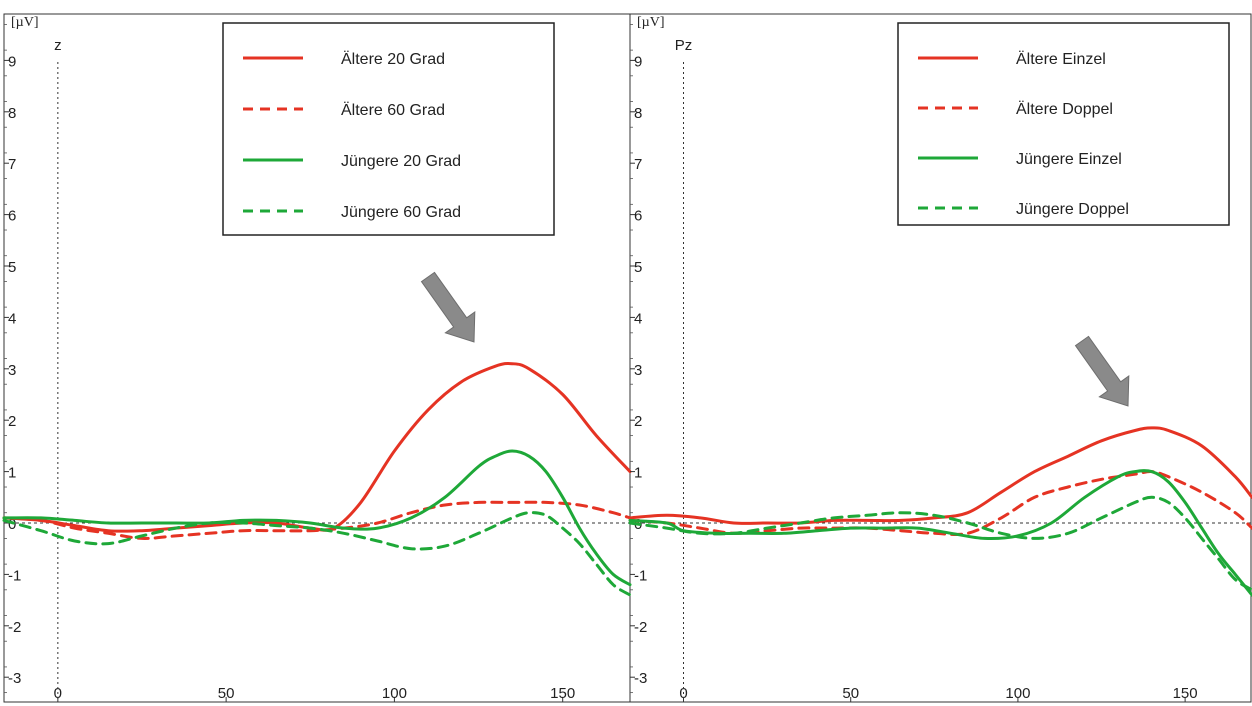 This screenshot has height=706, width=1252. What do you see at coordinates (1061, 59) in the screenshot?
I see `legend-label: Ältere Einzel` at bounding box center [1061, 59].